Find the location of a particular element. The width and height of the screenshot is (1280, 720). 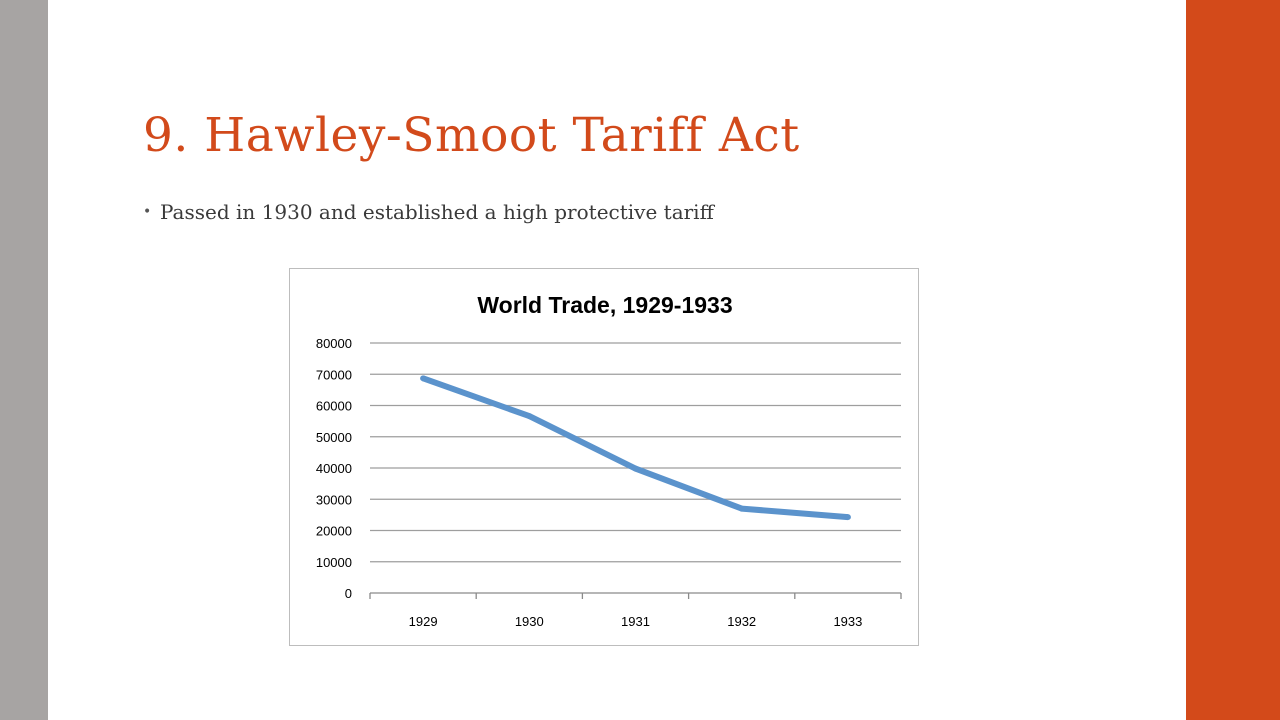

left-accent-bar is located at coordinates (24, 360).